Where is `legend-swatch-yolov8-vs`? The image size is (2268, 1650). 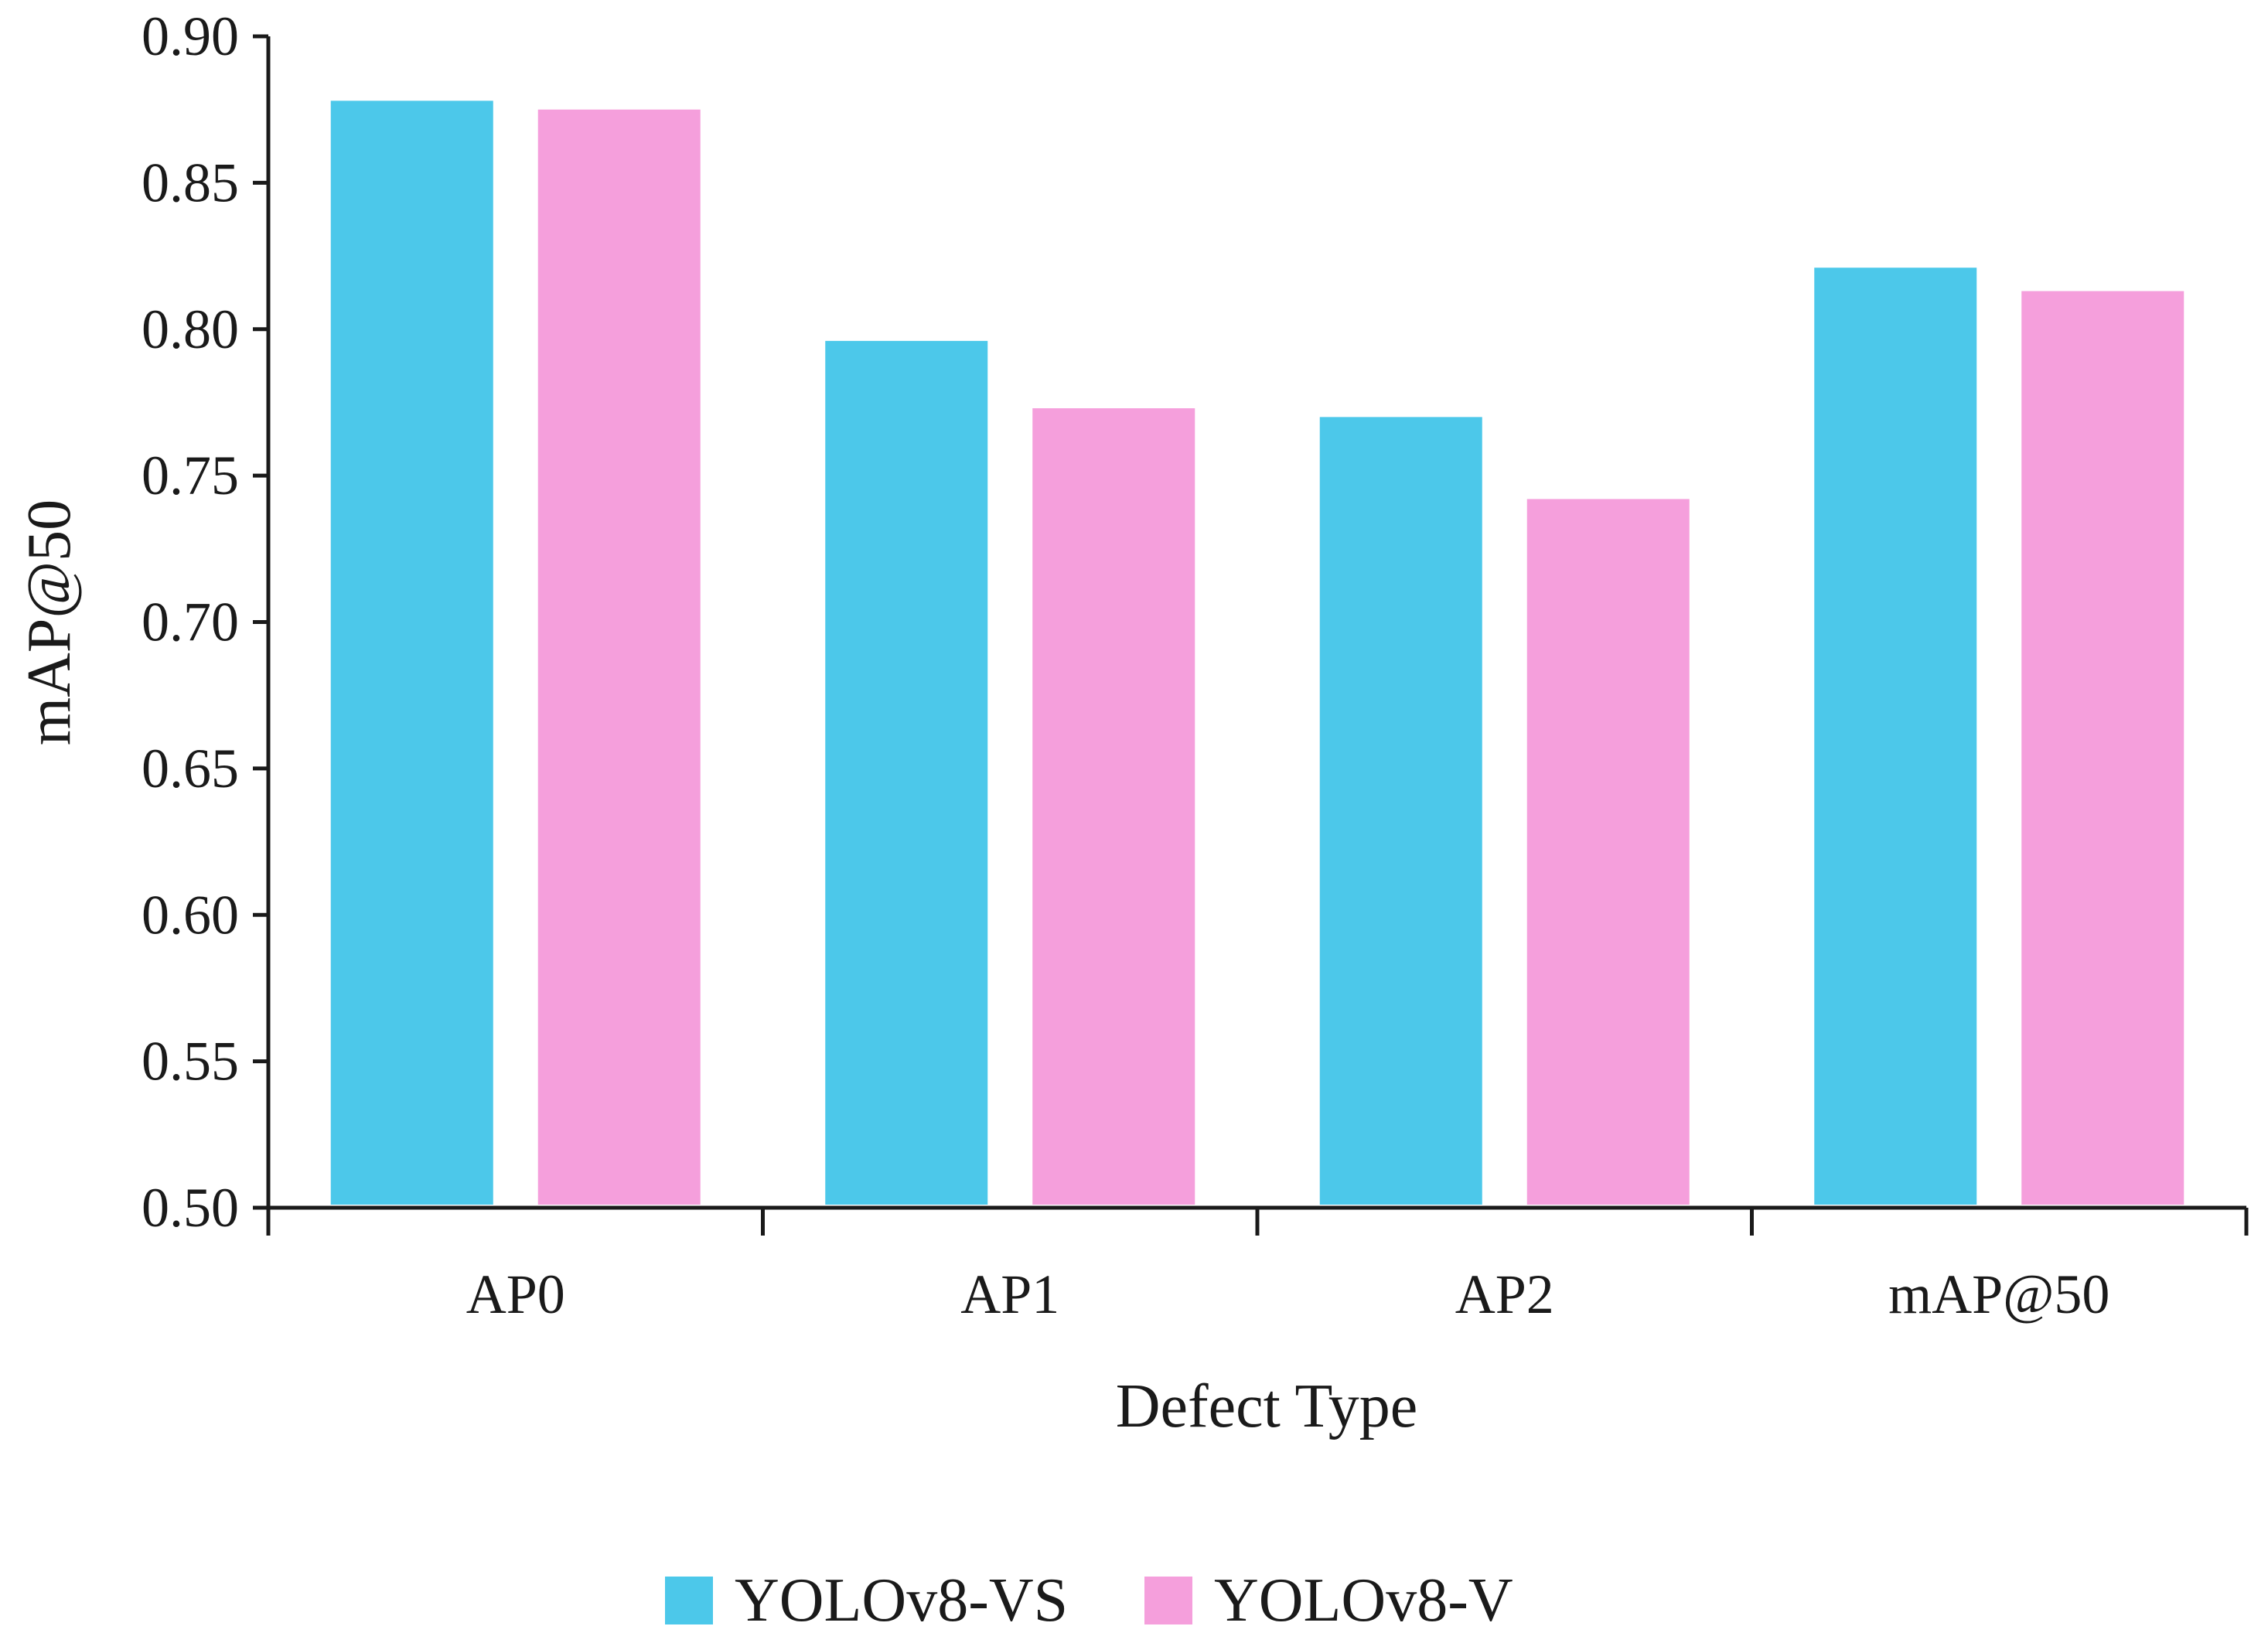 legend-swatch-yolov8-vs is located at coordinates (689, 1600).